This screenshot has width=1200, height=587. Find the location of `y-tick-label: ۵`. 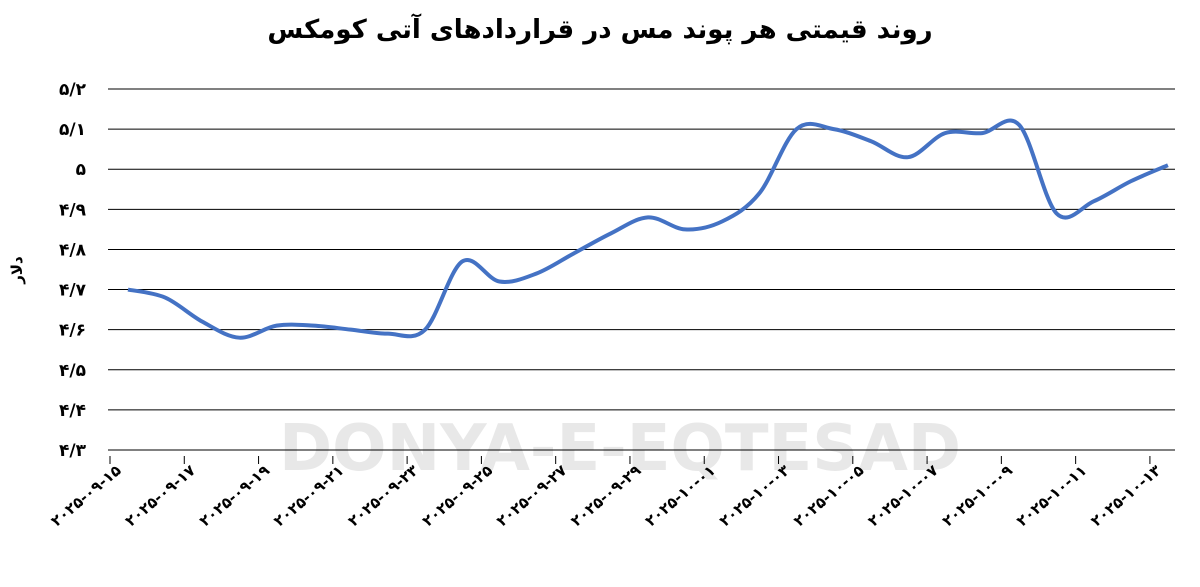

y-tick-label: ۵ is located at coordinates (81, 170).